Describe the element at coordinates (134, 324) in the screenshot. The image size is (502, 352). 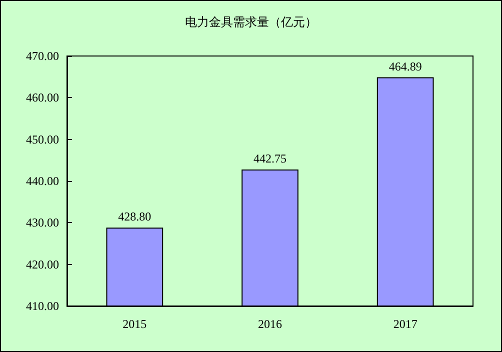
I see `x-tick-label: 2015` at that location.